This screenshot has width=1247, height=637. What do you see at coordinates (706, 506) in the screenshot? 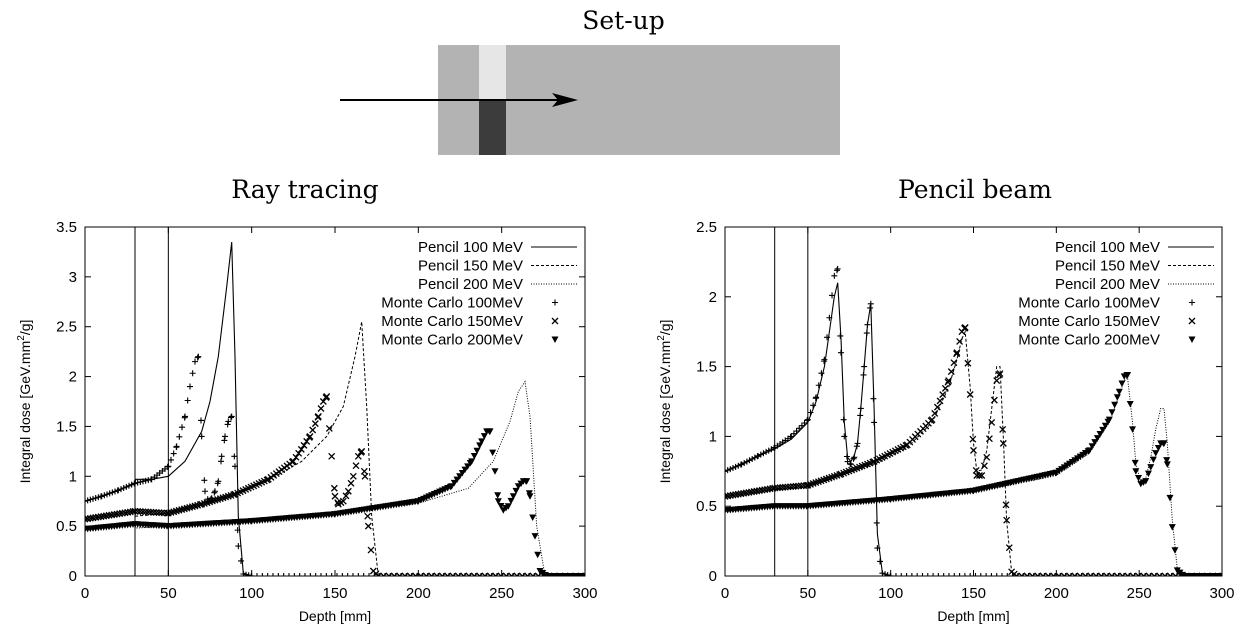
I see `y-tick-label: 0.5` at bounding box center [706, 506].